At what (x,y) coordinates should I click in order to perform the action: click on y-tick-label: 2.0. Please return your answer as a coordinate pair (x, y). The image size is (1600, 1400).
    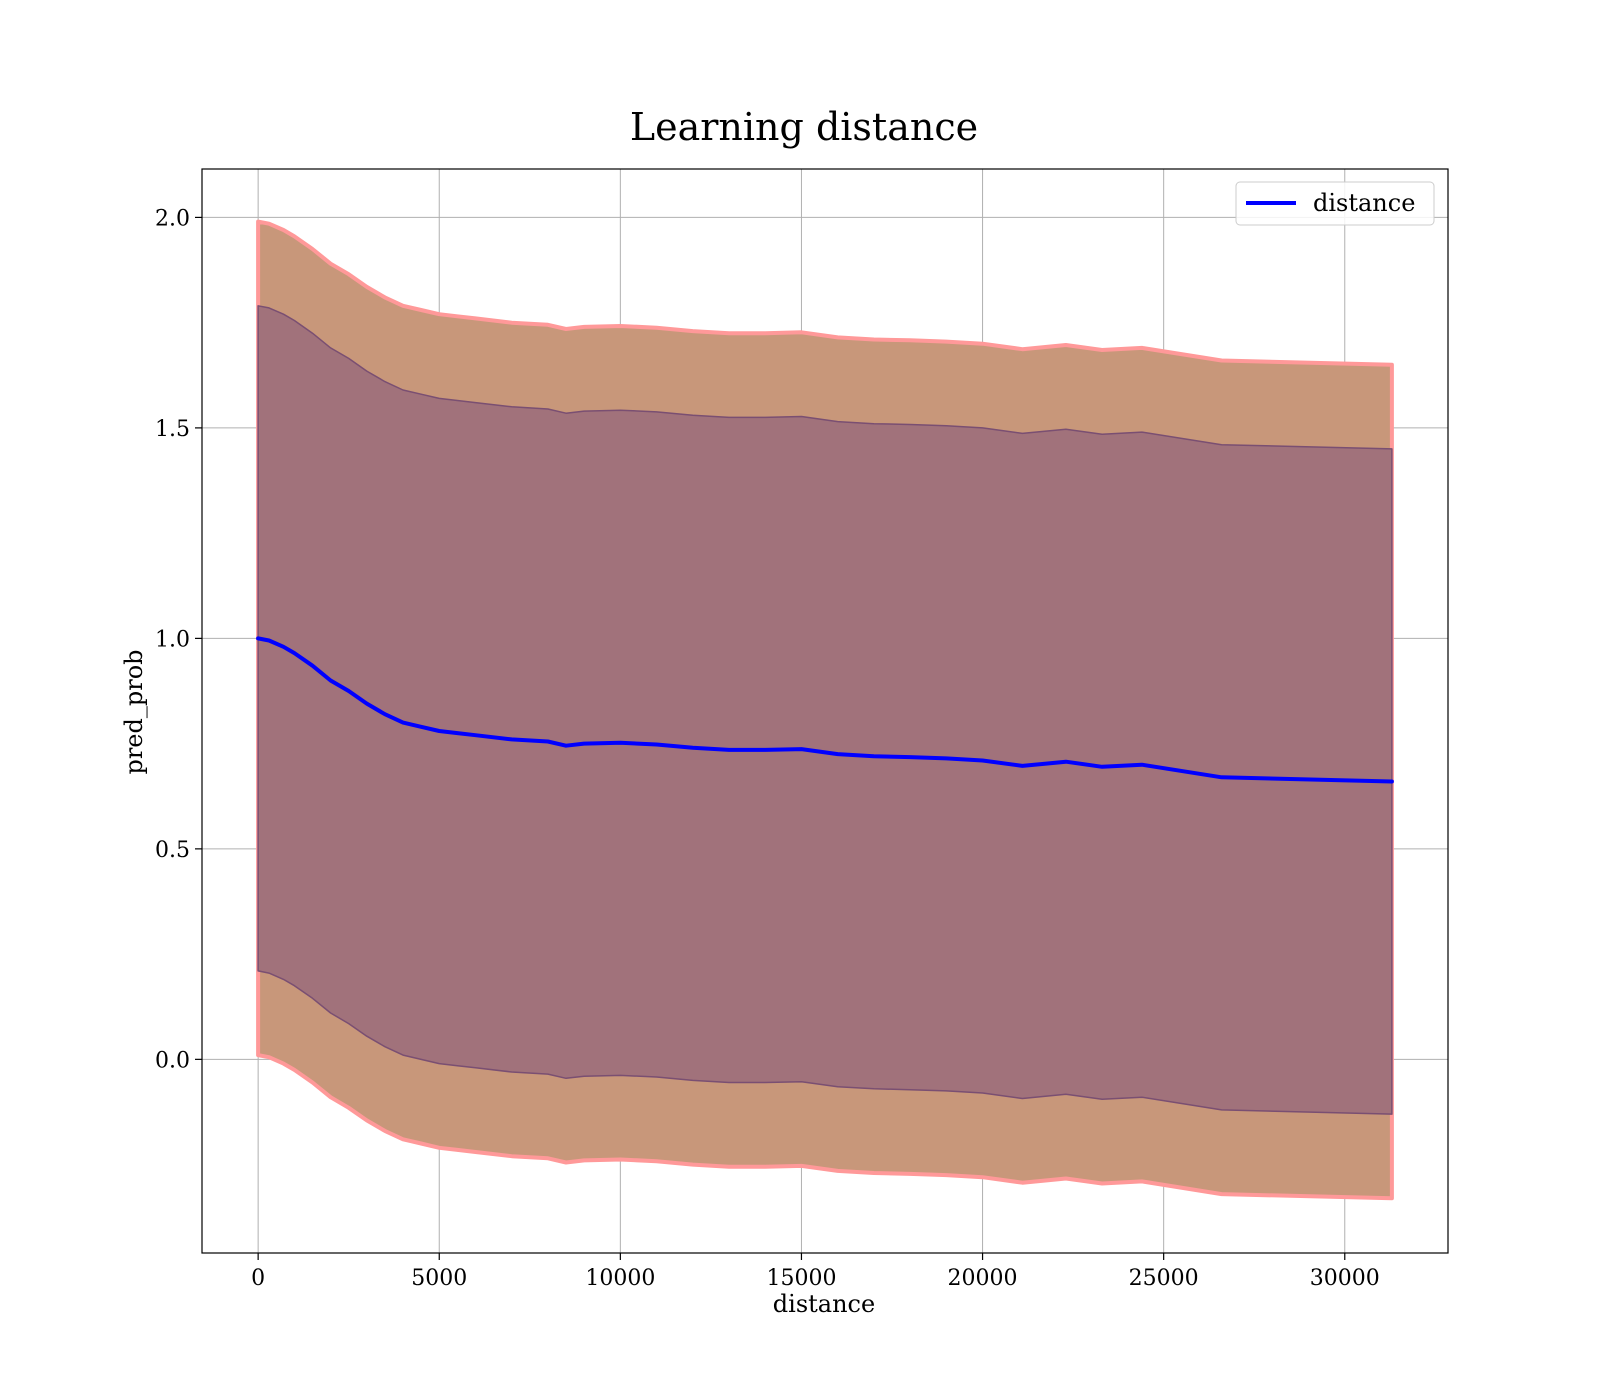
    Looking at the image, I should click on (172, 218).